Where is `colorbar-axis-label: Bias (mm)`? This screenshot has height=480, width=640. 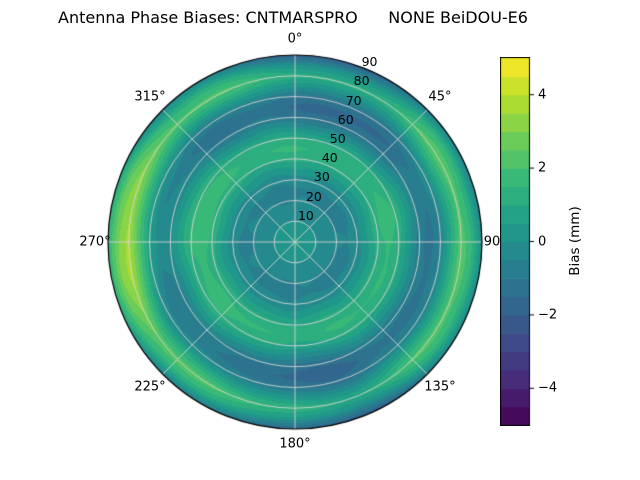 colorbar-axis-label: Bias (mm) is located at coordinates (575, 241).